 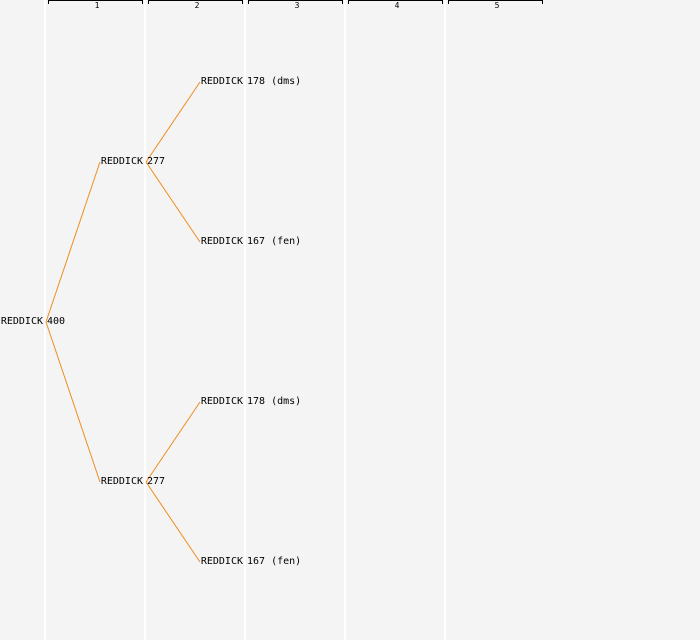 I want to click on column-number: 4, so click(x=397, y=5).